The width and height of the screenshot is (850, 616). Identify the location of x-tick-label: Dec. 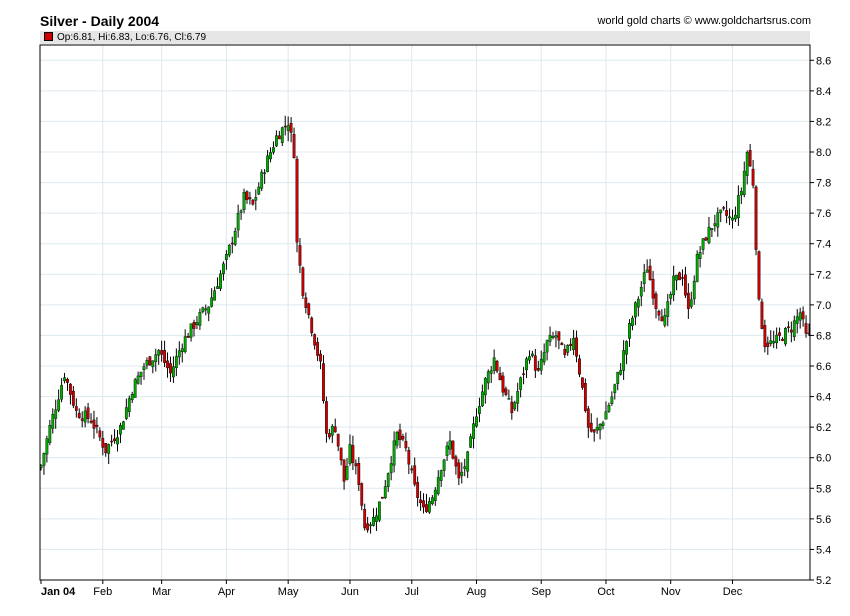
(733, 592).